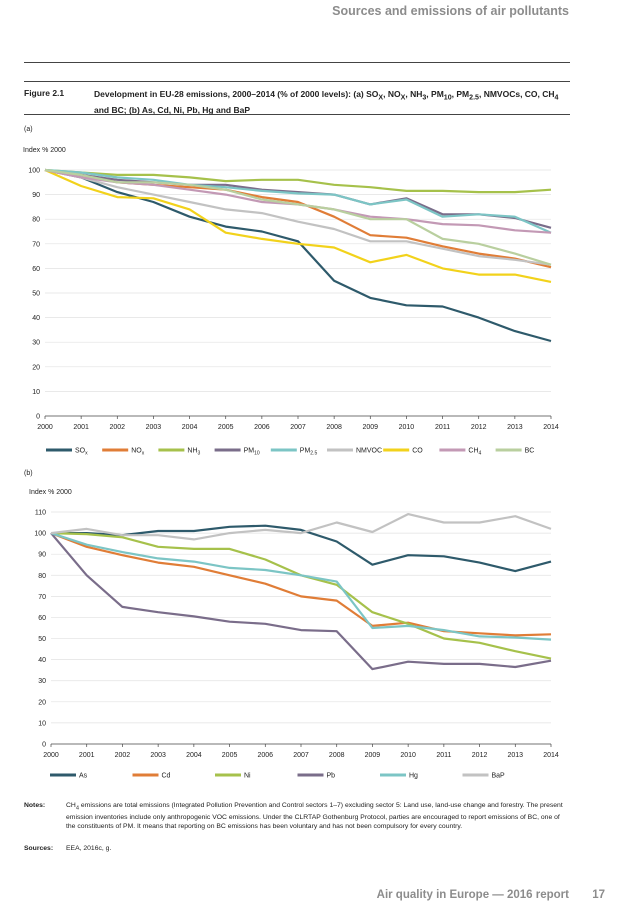  I want to click on sources-label: Sources:, so click(39, 848).